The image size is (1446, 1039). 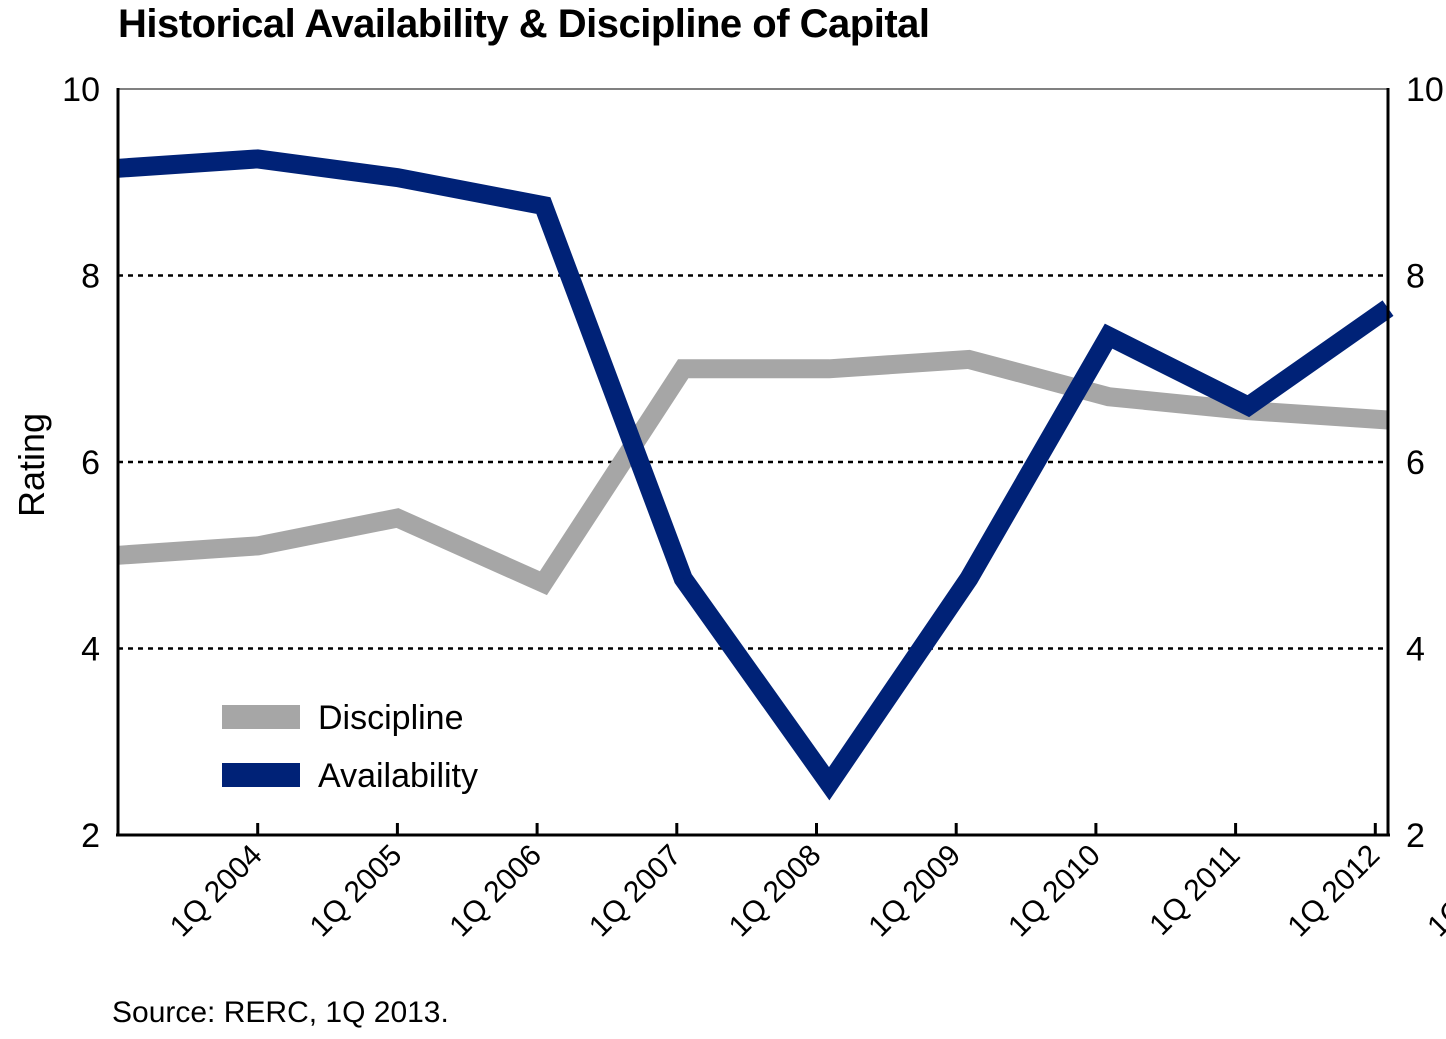 I want to click on legend-label-availability: Availability, so click(x=398, y=776).